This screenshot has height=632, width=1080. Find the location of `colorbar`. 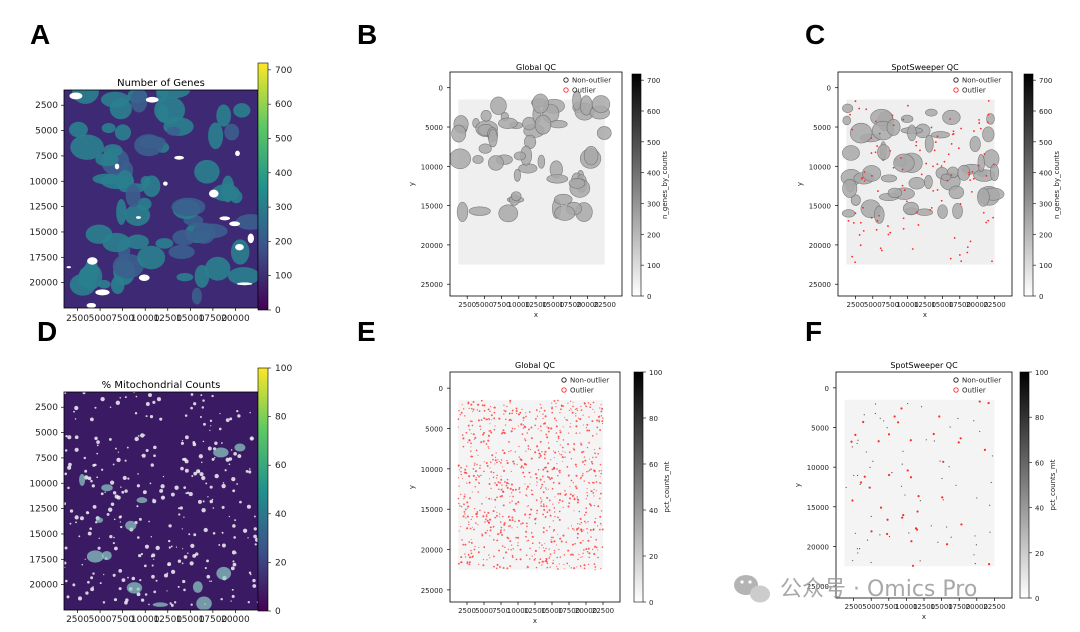

colorbar is located at coordinates (636, 185).